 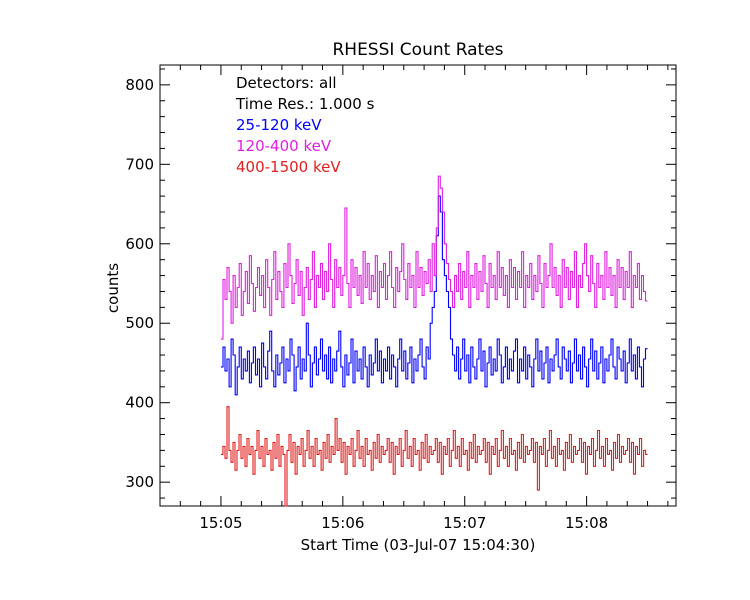 What do you see at coordinates (139, 482) in the screenshot?
I see `y-tick-label: 300` at bounding box center [139, 482].